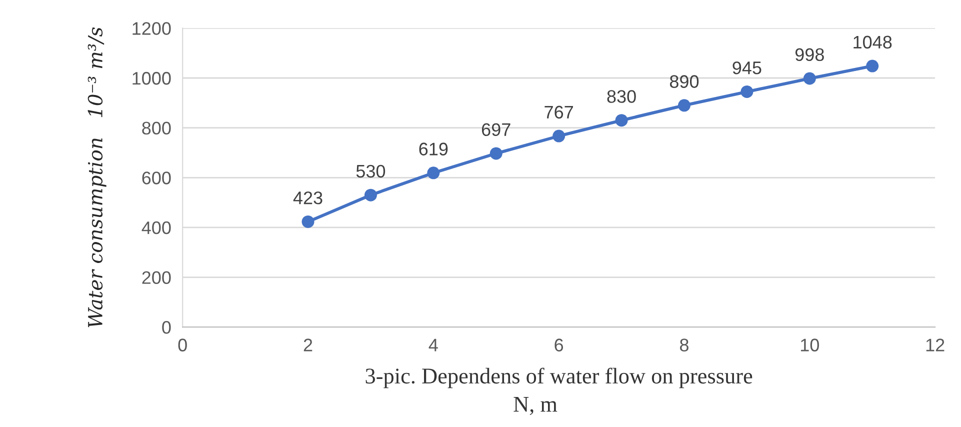  I want to click on data-label: 1048, so click(873, 42).